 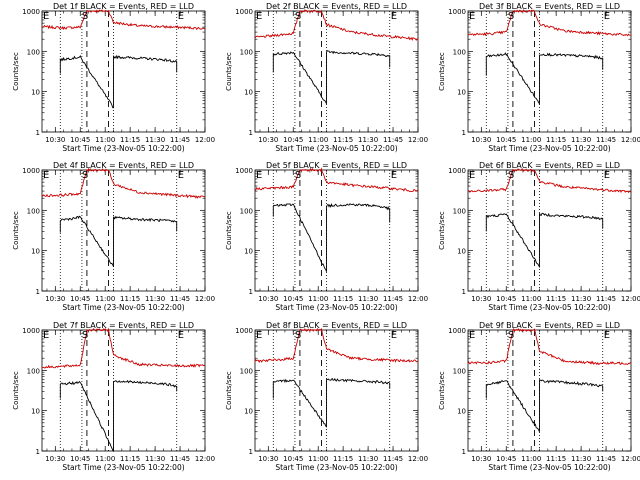 I want to click on panel-title: Det 1f BLACK = Events, RED = LLD, so click(x=123, y=6).